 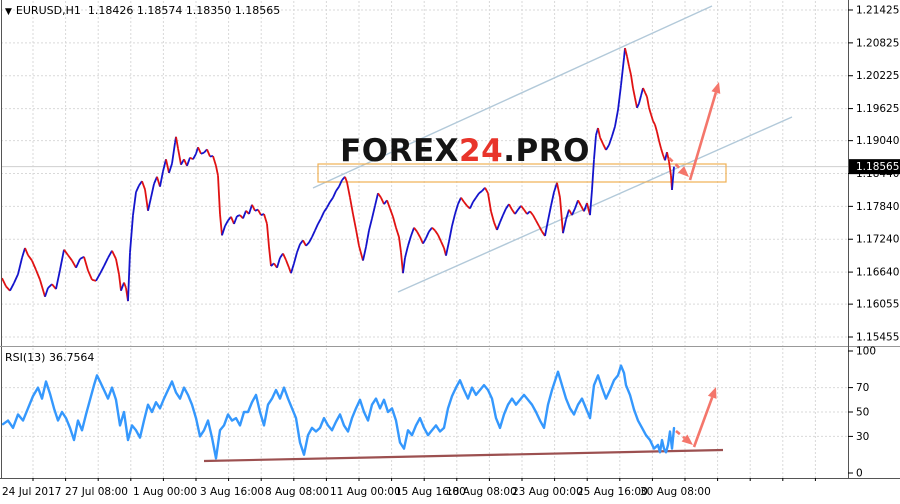 I want to click on chart-dropdown-triangle-icon: ▼, so click(x=8, y=12).